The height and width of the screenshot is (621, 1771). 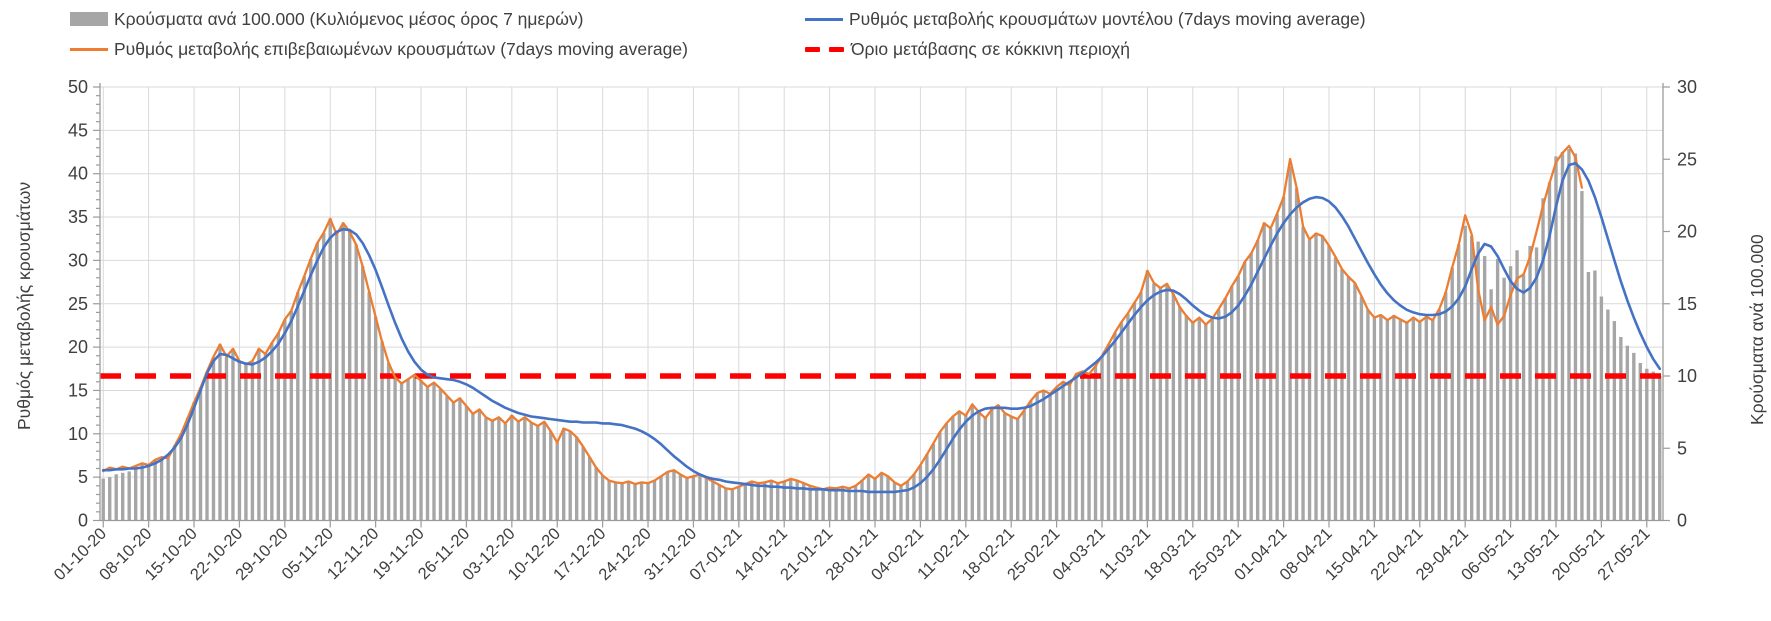 What do you see at coordinates (78, 87) in the screenshot?
I see `svg-text: 50` at bounding box center [78, 87].